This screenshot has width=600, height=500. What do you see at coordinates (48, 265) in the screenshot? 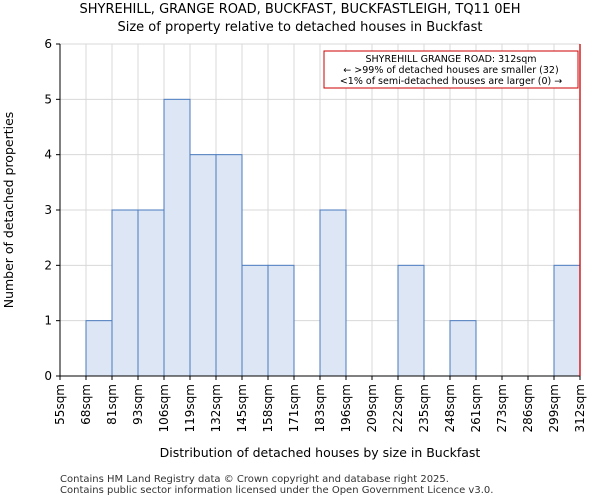
I see `y-tick-label: 2` at bounding box center [48, 265].